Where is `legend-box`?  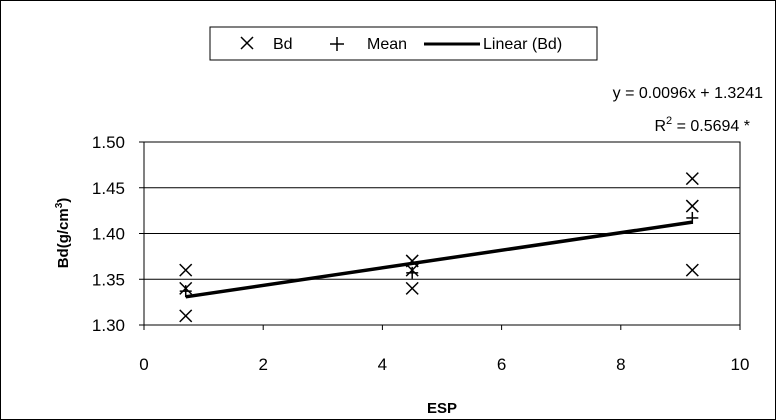 legend-box is located at coordinates (403, 43).